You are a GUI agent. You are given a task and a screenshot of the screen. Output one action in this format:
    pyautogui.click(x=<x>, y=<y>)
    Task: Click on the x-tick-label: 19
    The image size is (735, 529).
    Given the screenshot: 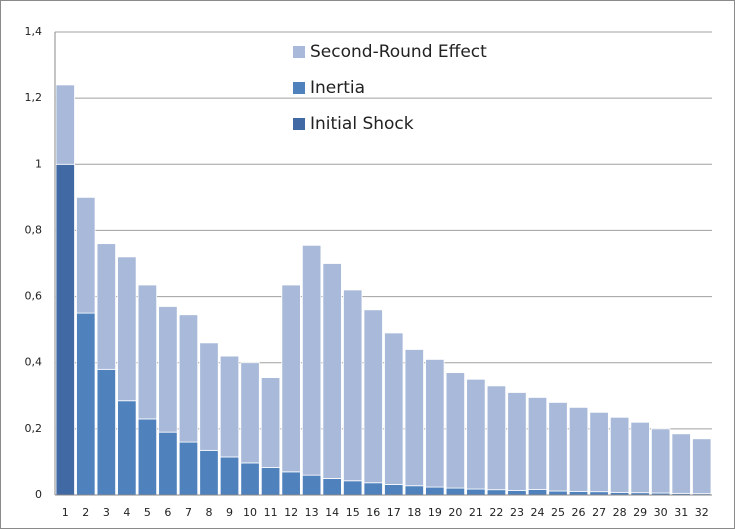 What is the action you would take?
    pyautogui.click(x=435, y=512)
    